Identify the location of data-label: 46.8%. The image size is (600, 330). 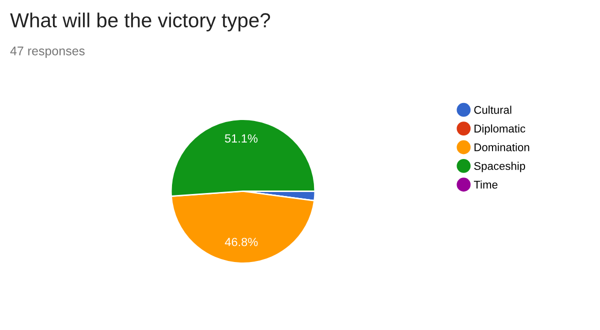
(241, 242).